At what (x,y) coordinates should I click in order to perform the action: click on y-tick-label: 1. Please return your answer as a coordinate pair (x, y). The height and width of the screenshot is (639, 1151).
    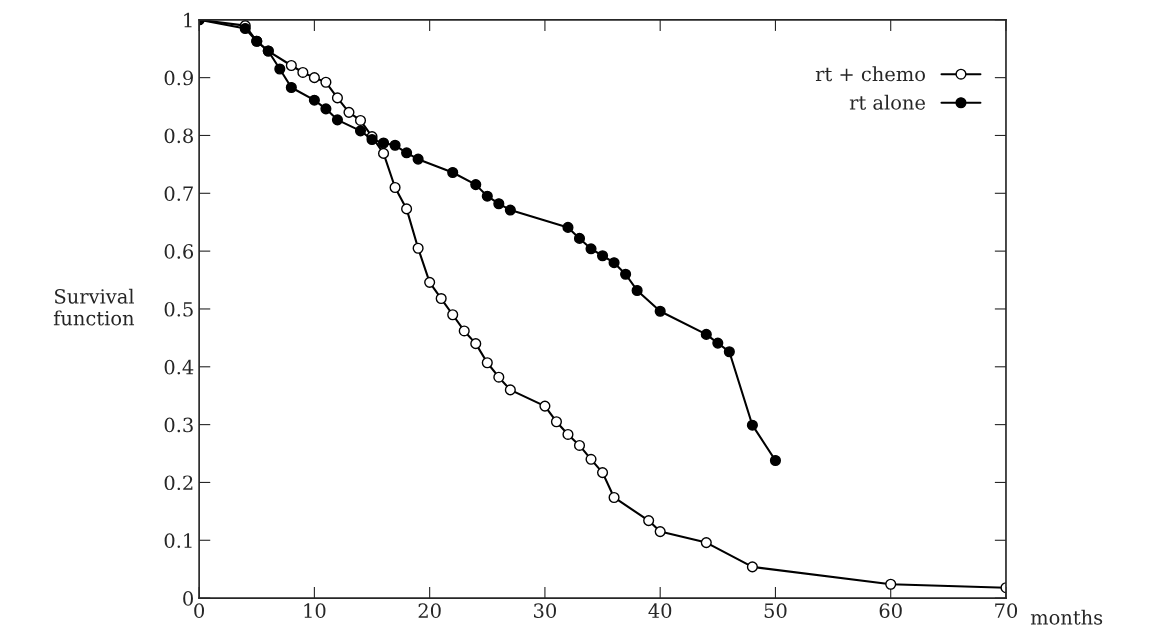
    Looking at the image, I should click on (188, 20).